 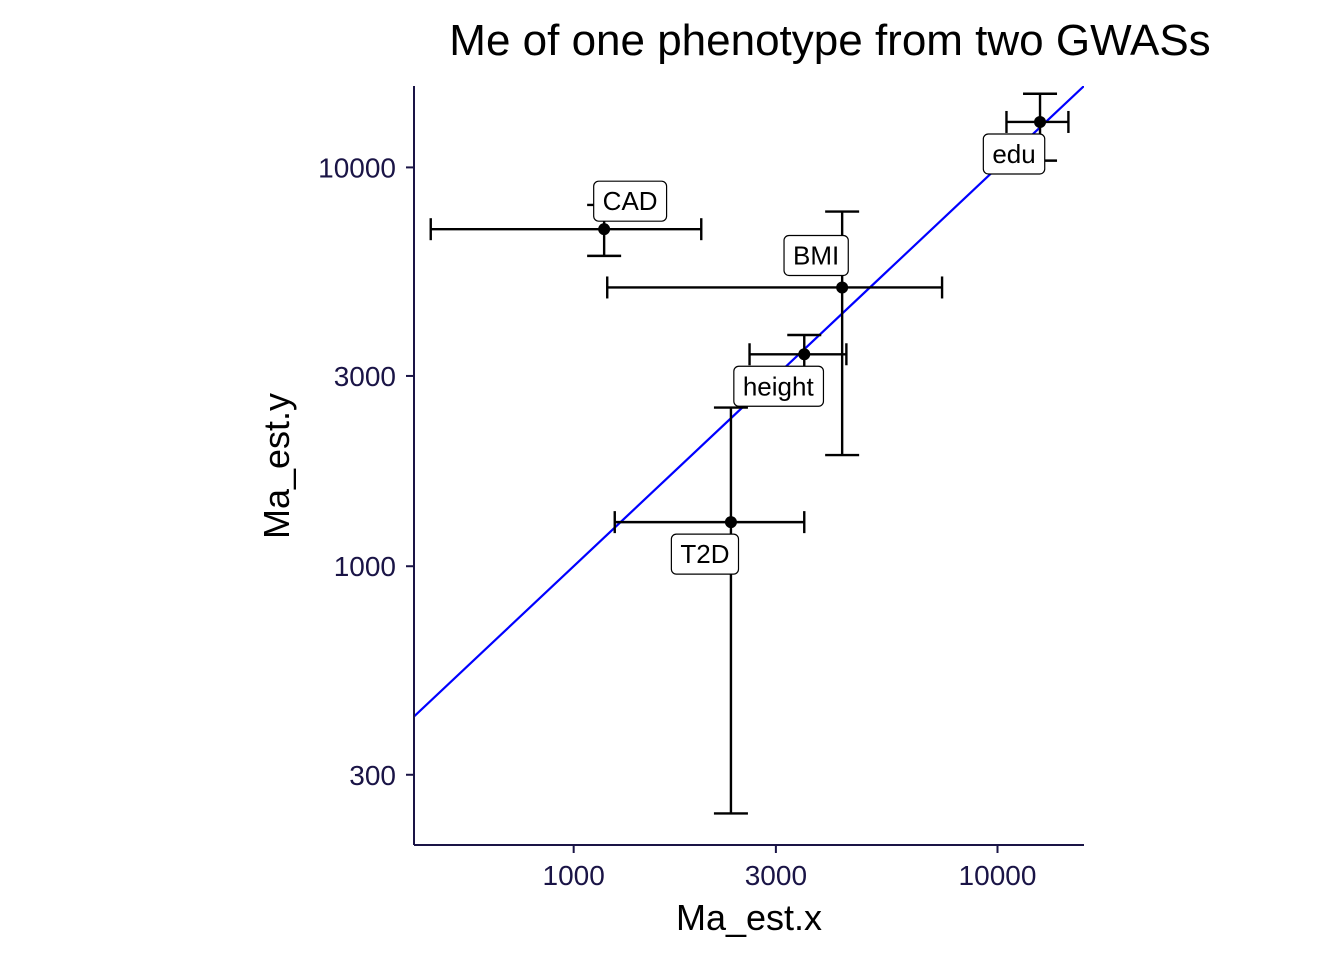 I want to click on data-points, so click(x=822, y=322).